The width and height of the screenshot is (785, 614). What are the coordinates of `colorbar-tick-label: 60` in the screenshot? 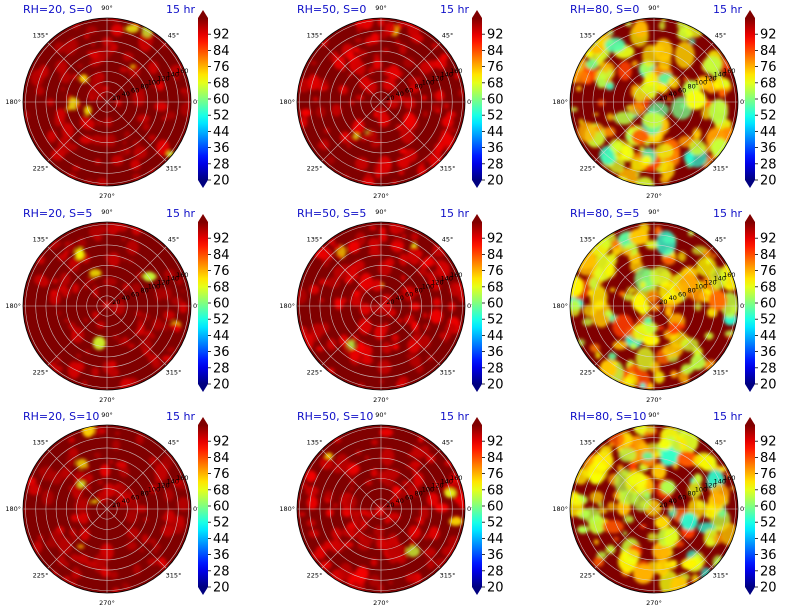 It's located at (768, 100).